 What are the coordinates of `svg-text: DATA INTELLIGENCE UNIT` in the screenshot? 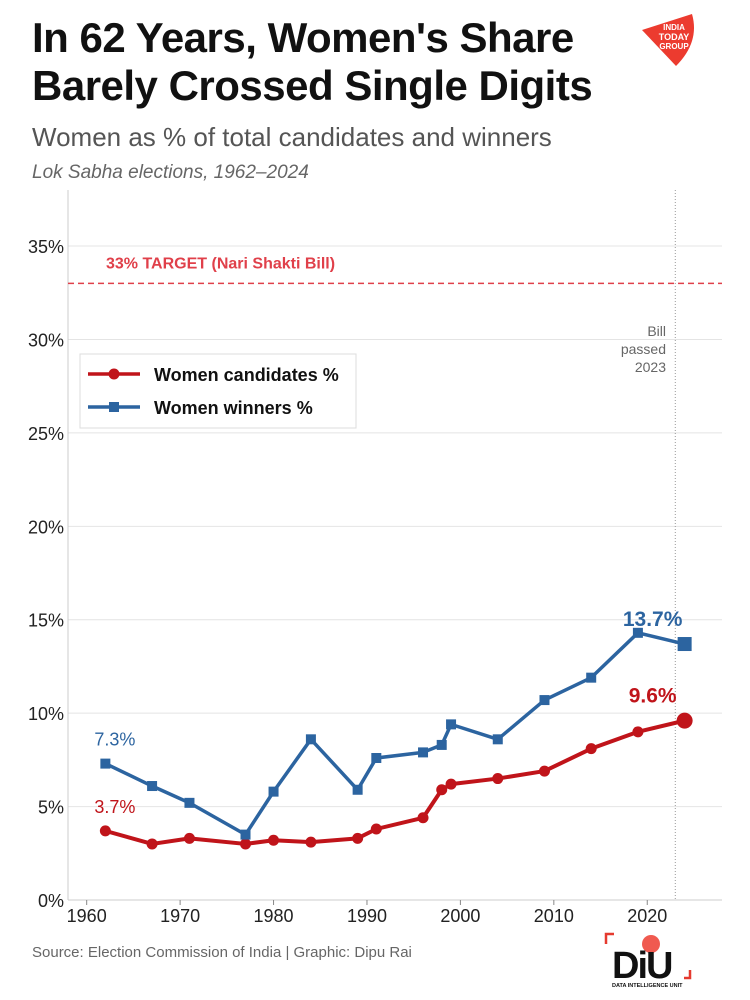 It's located at (647, 986).